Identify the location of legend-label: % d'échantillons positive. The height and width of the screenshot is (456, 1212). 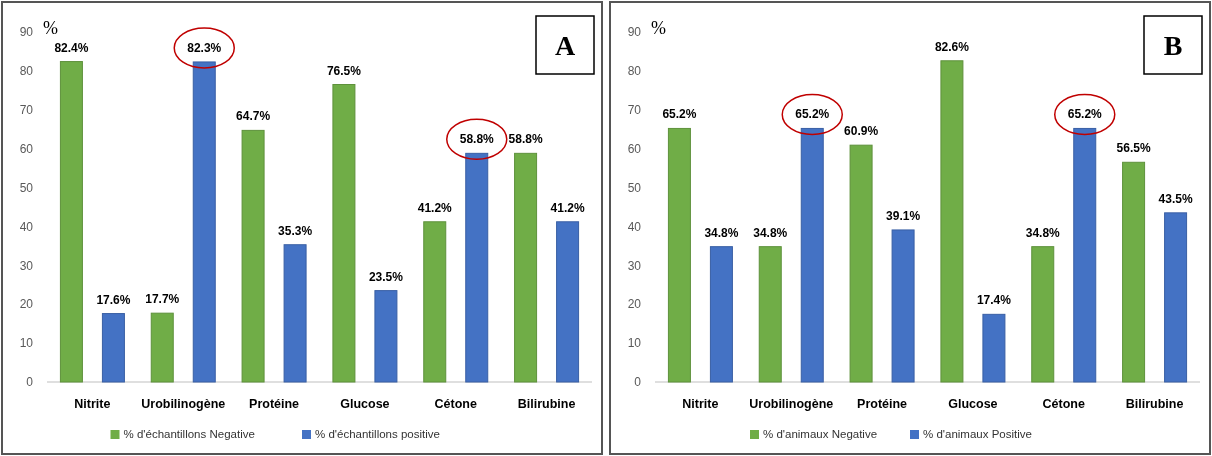
(377, 434).